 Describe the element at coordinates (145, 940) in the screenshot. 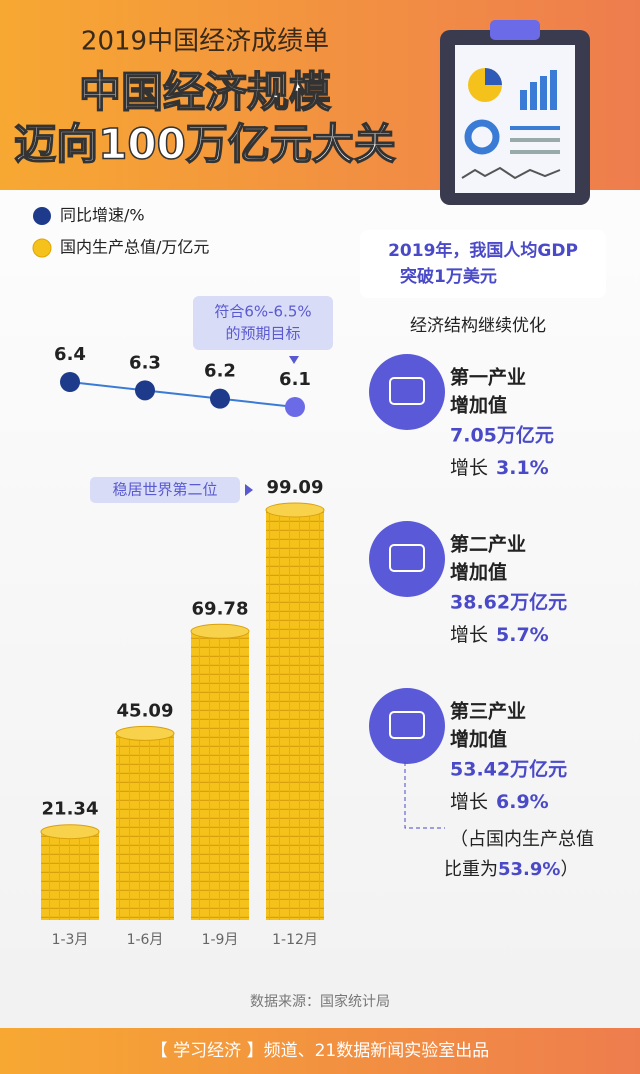

I see `x-tick-label: 1-6月` at that location.